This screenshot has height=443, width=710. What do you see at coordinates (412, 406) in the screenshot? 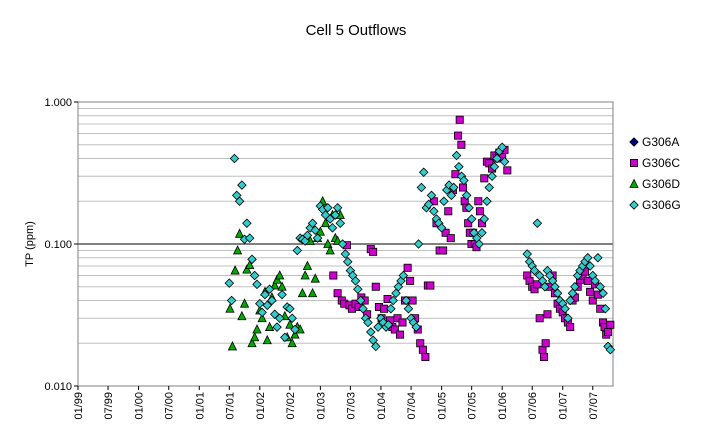
I see `x-tick-label: 07/04` at bounding box center [412, 406].